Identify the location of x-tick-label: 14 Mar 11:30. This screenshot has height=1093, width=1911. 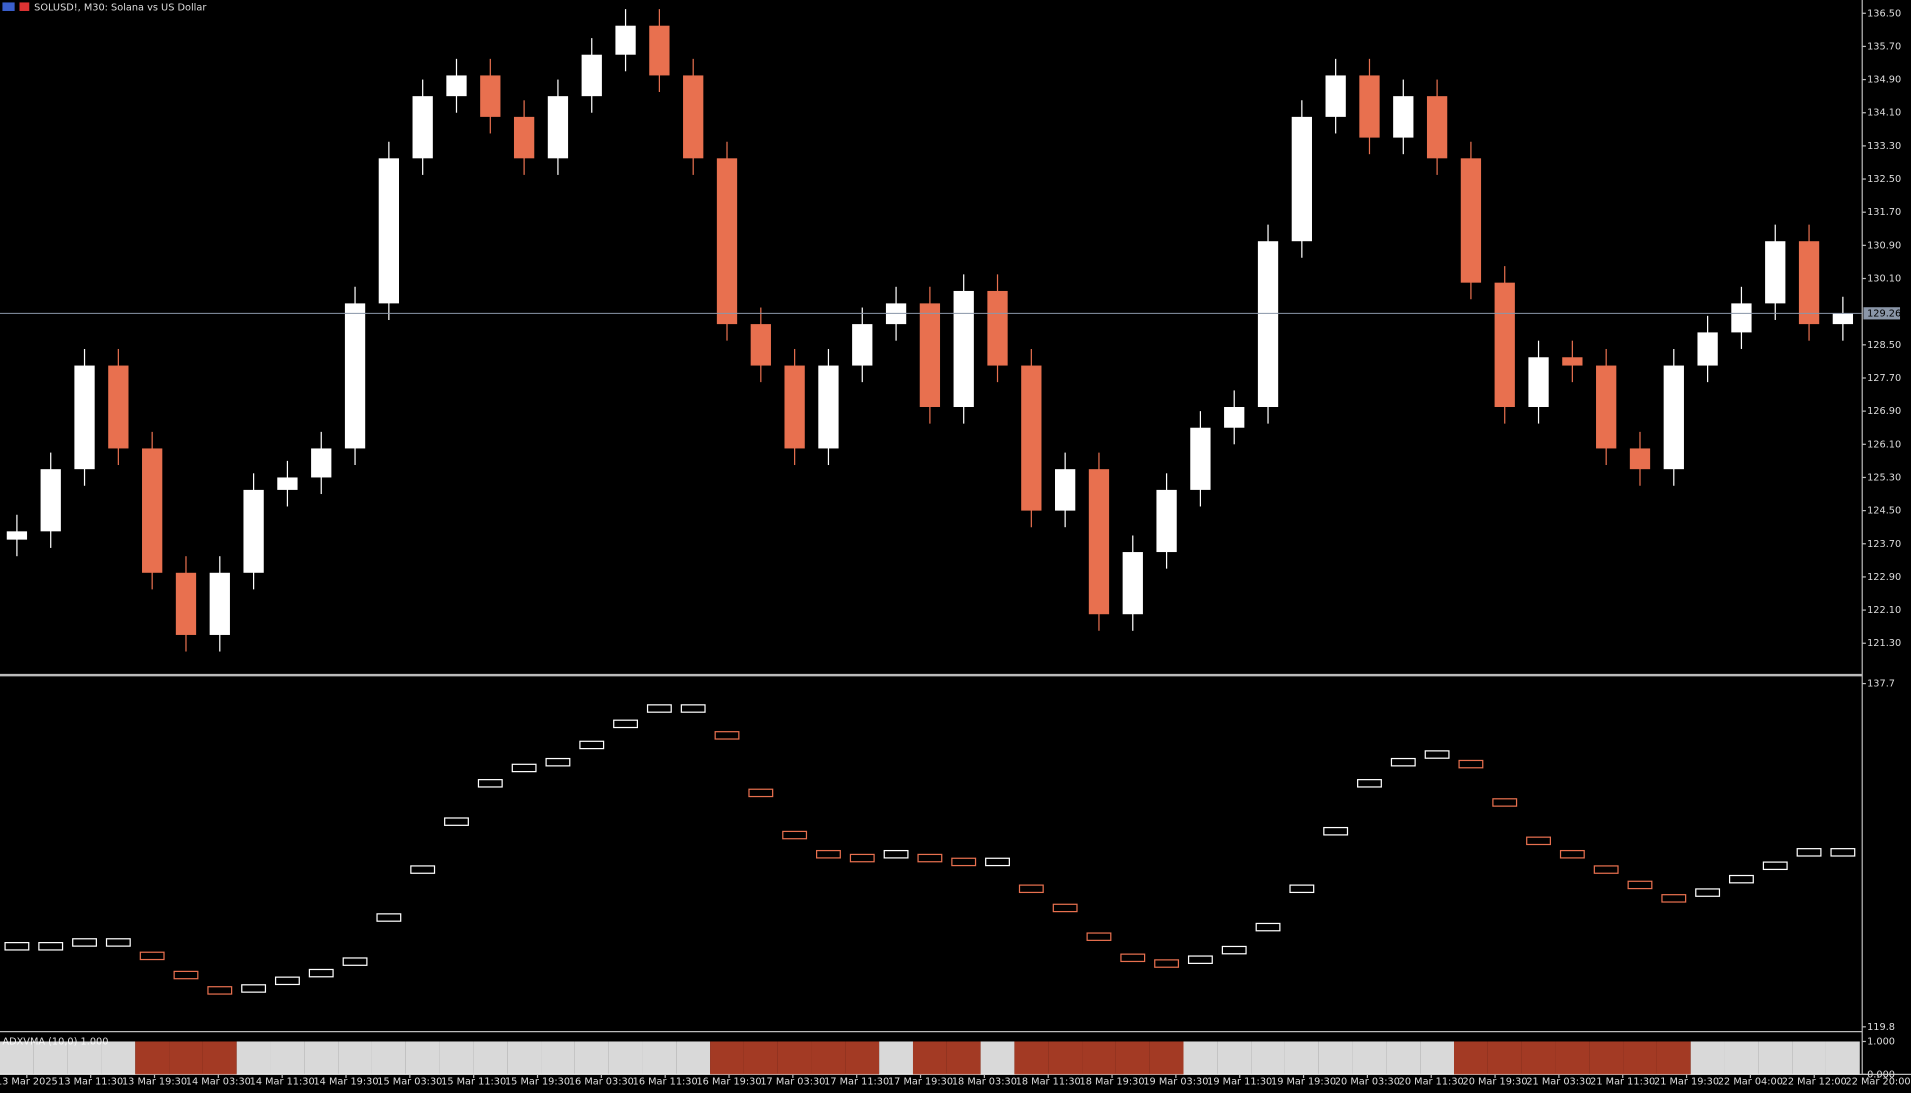
(282, 1082).